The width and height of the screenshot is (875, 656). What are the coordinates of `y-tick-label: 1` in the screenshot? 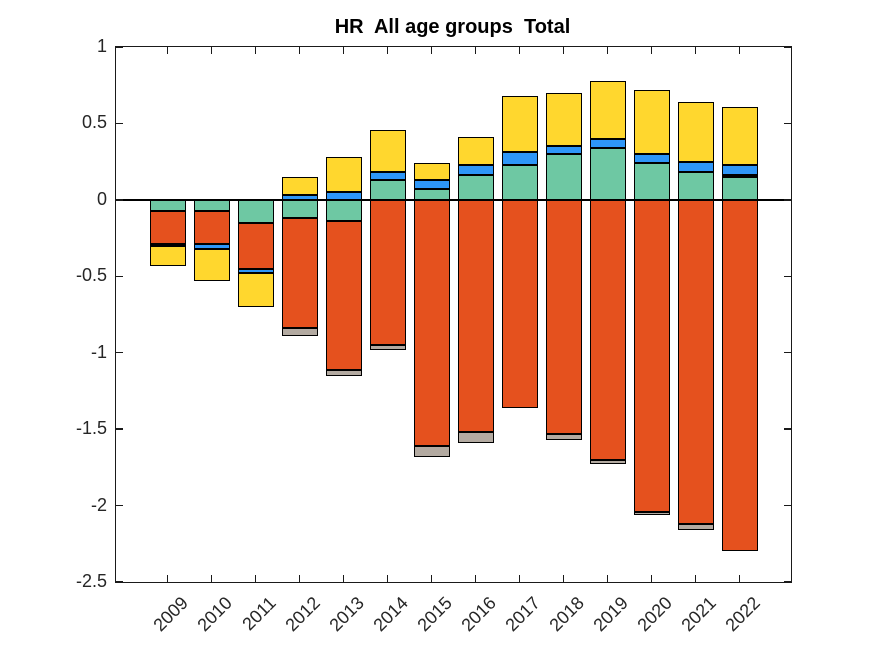 It's located at (101, 46).